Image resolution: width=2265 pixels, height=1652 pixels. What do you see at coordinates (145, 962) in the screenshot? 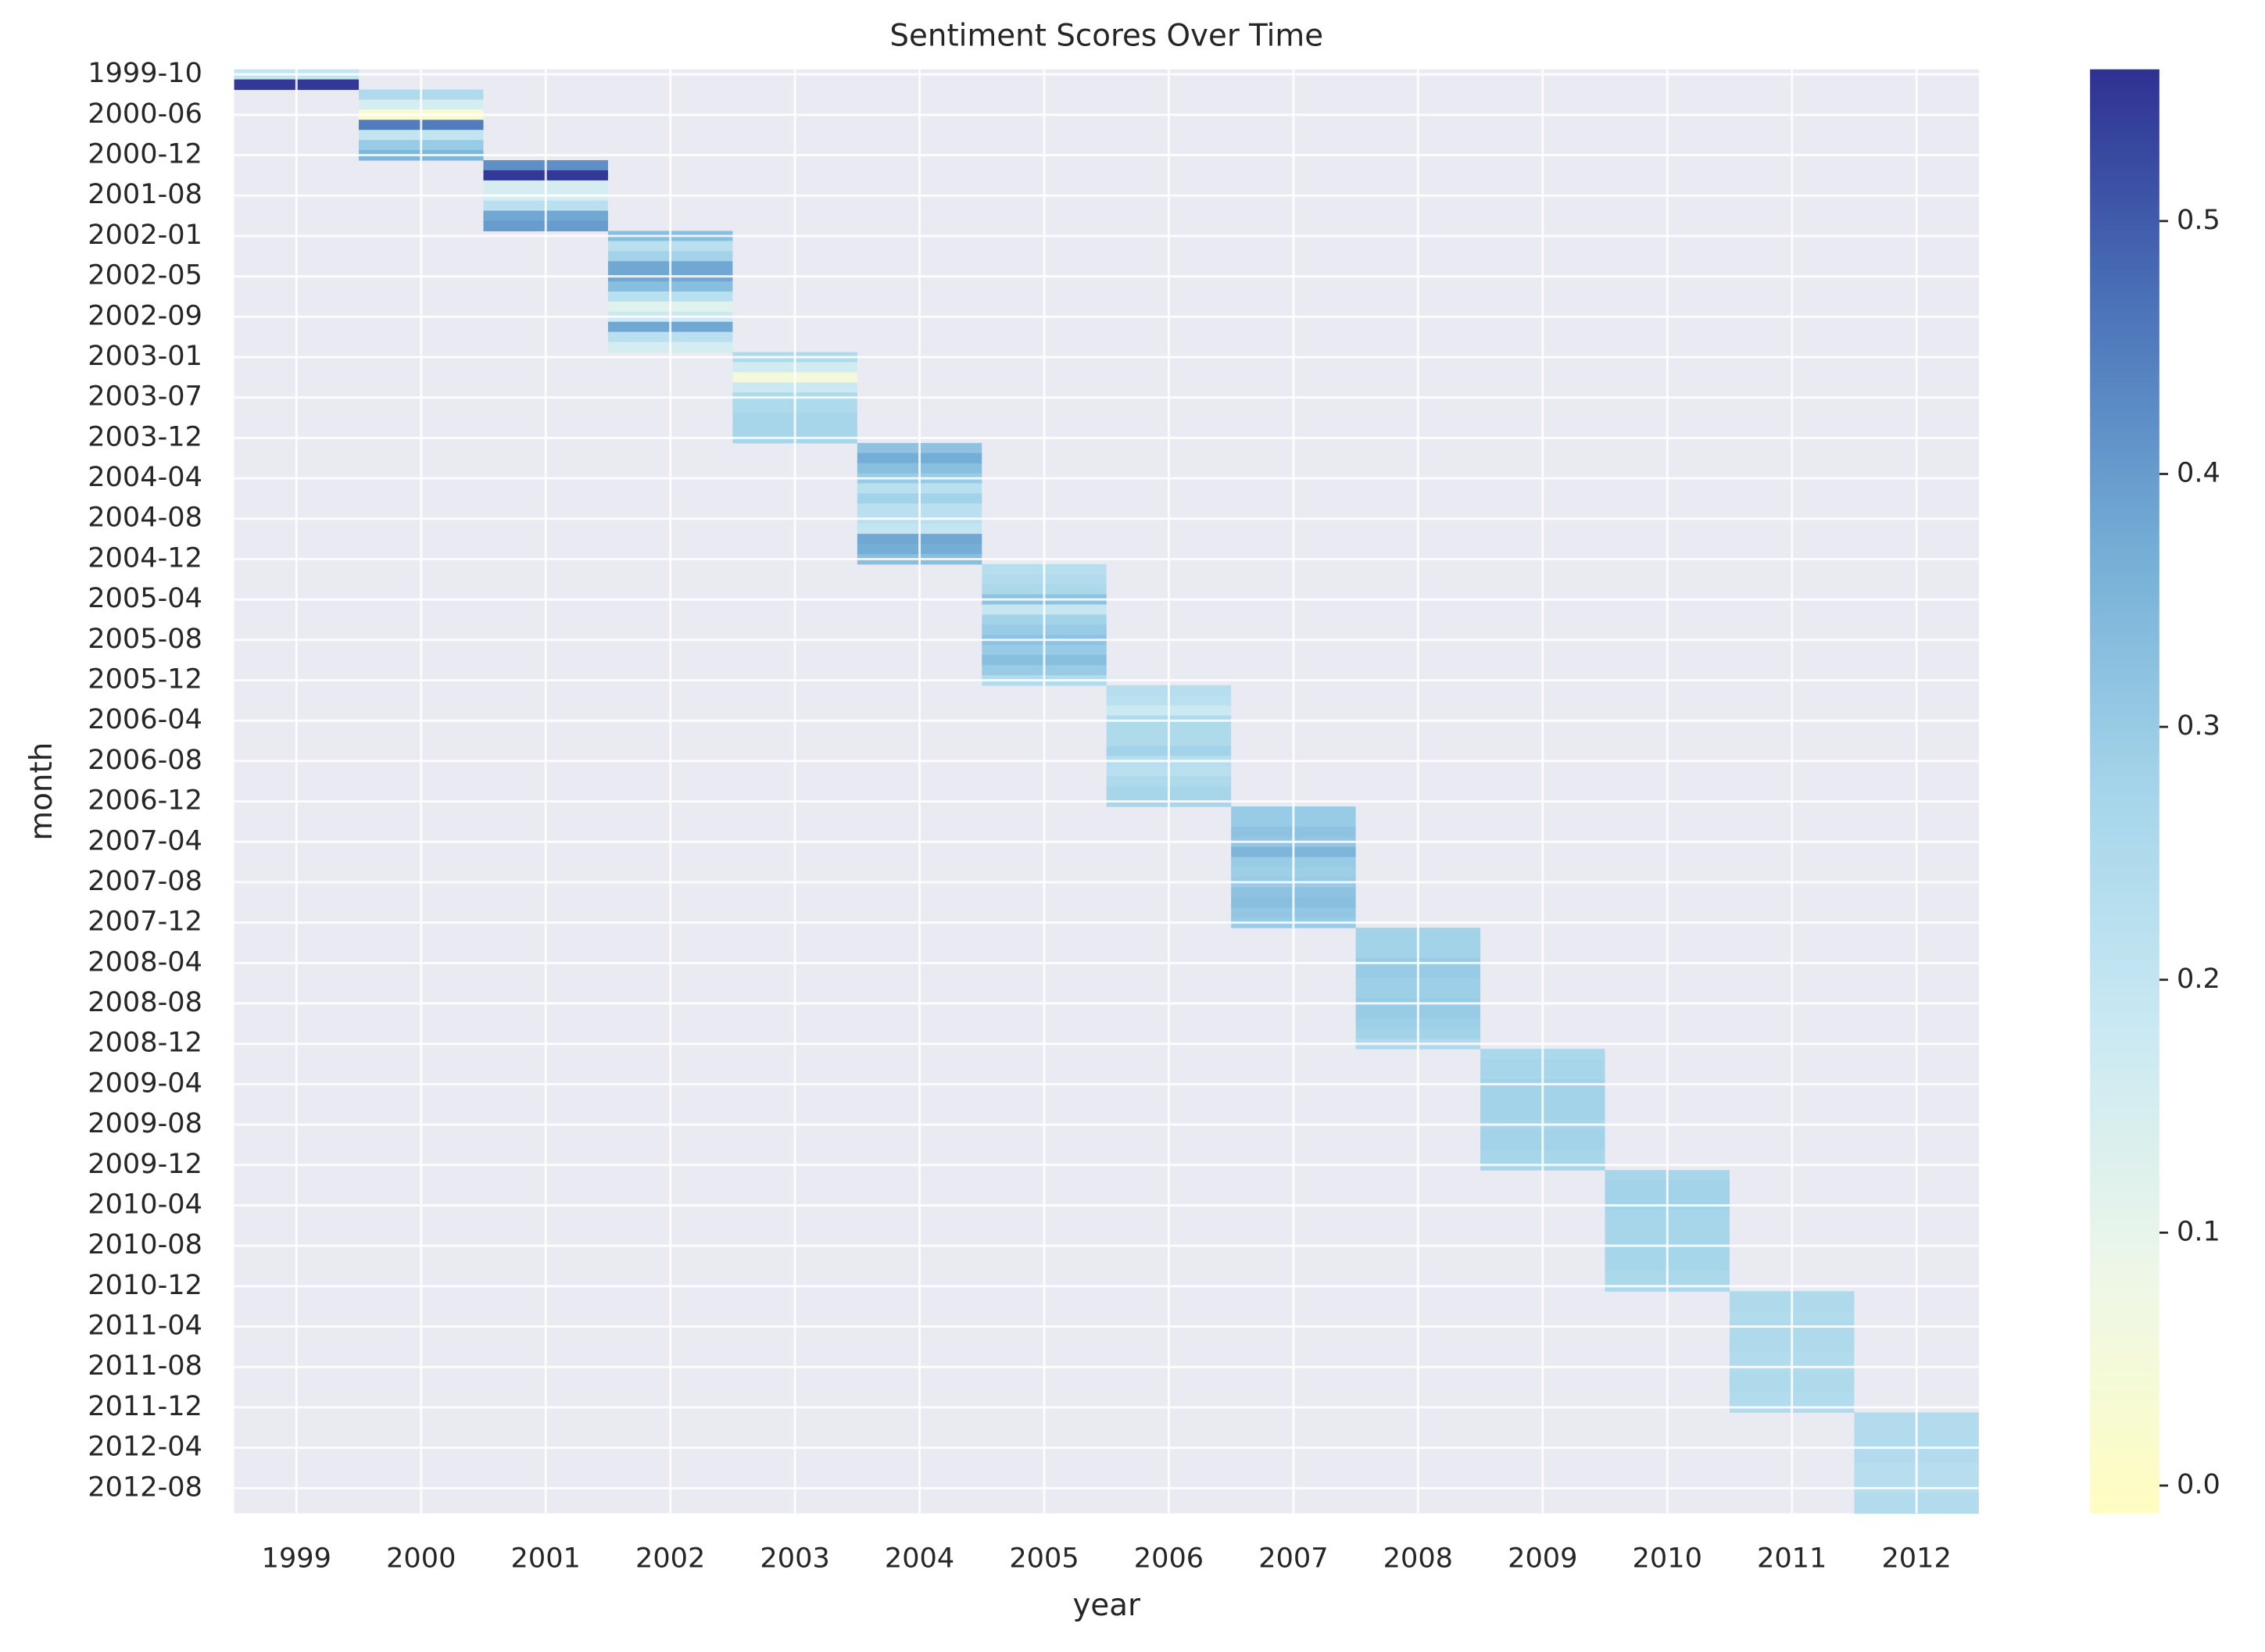
I see `y-tick-label: 2008-04` at bounding box center [145, 962].